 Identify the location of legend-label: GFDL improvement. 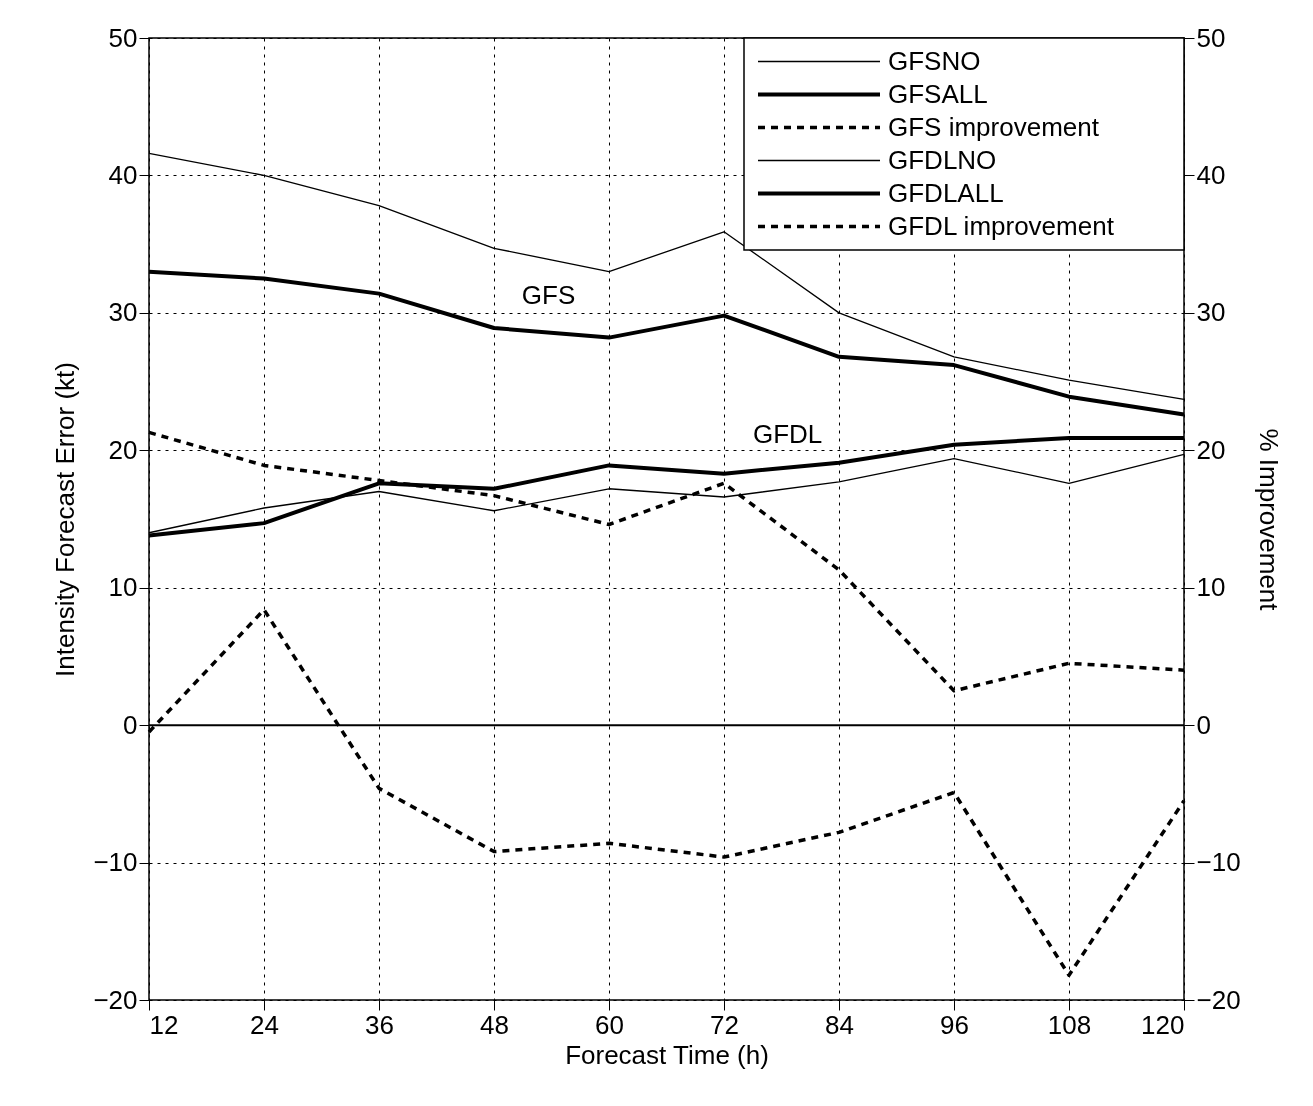
(1001, 225).